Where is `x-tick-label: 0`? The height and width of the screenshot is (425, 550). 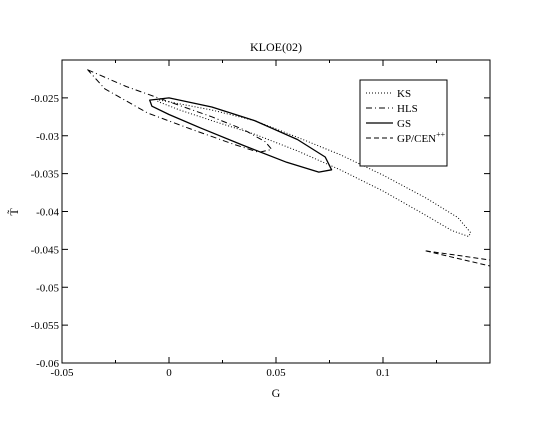
x-tick-label: 0 is located at coordinates (169, 373).